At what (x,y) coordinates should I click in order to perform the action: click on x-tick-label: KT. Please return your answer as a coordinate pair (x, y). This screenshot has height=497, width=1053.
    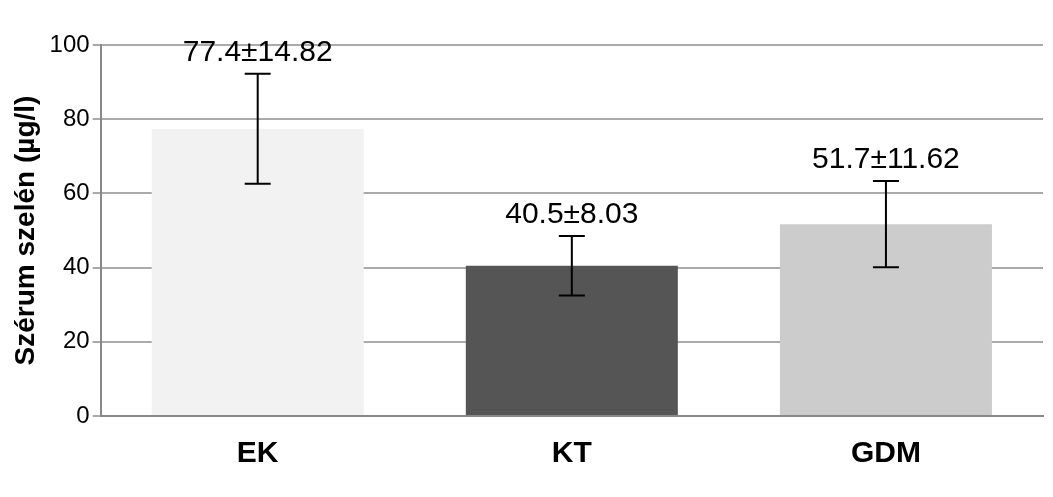
    Looking at the image, I should click on (571, 452).